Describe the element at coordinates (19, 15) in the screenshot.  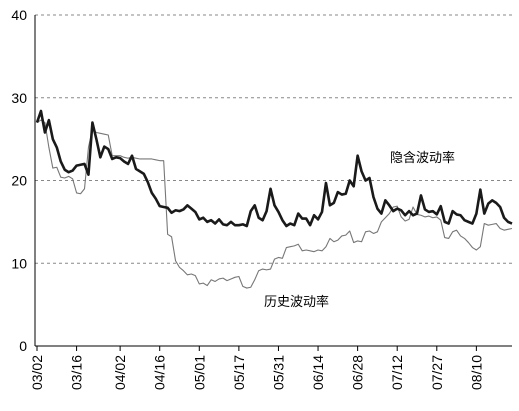
I see `y-tick-label: 40` at that location.